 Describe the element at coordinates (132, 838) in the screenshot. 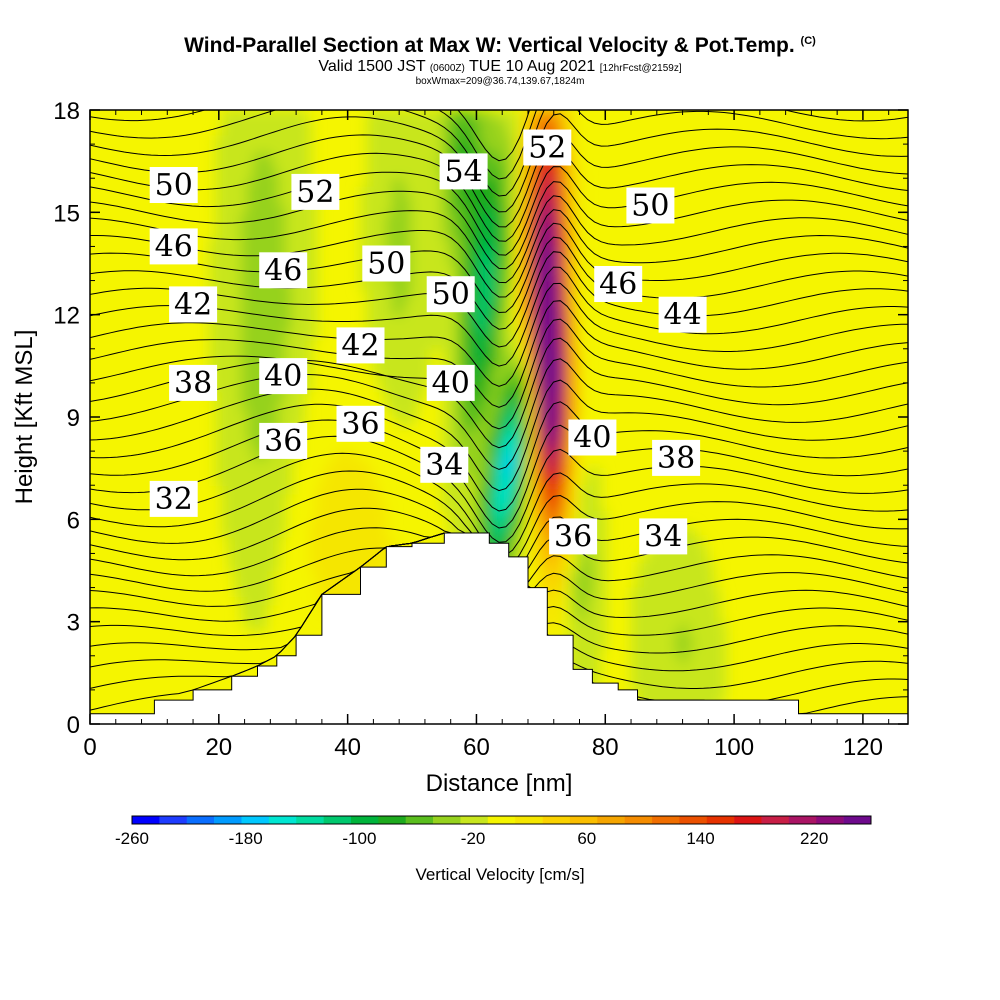

I see `colorbar-tick-label: -260` at that location.